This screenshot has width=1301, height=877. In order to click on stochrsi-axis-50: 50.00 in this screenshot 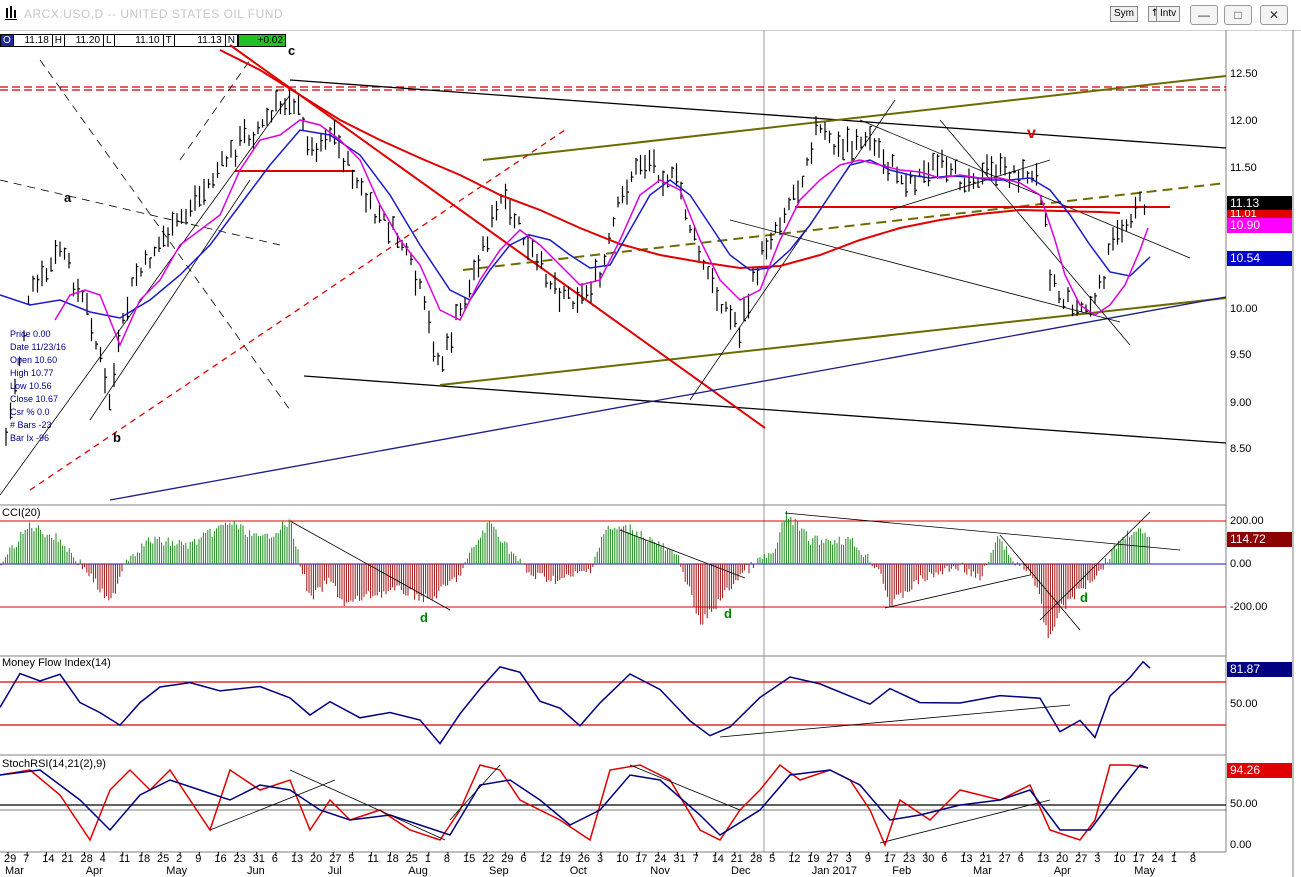, I will do `click(1244, 804)`.